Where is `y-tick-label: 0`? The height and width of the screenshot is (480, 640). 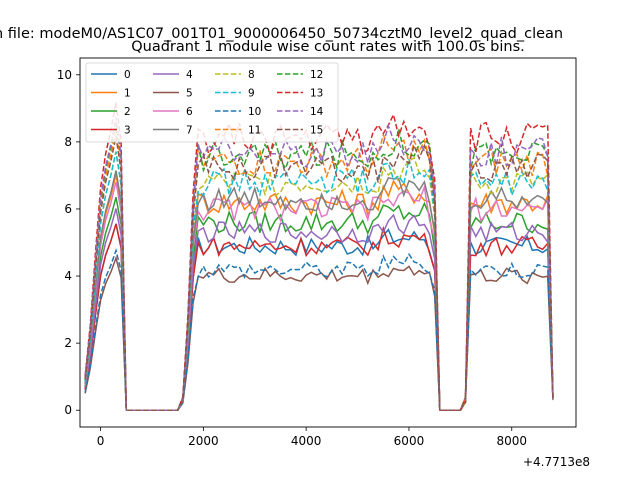 y-tick-label: 0 is located at coordinates (68, 410).